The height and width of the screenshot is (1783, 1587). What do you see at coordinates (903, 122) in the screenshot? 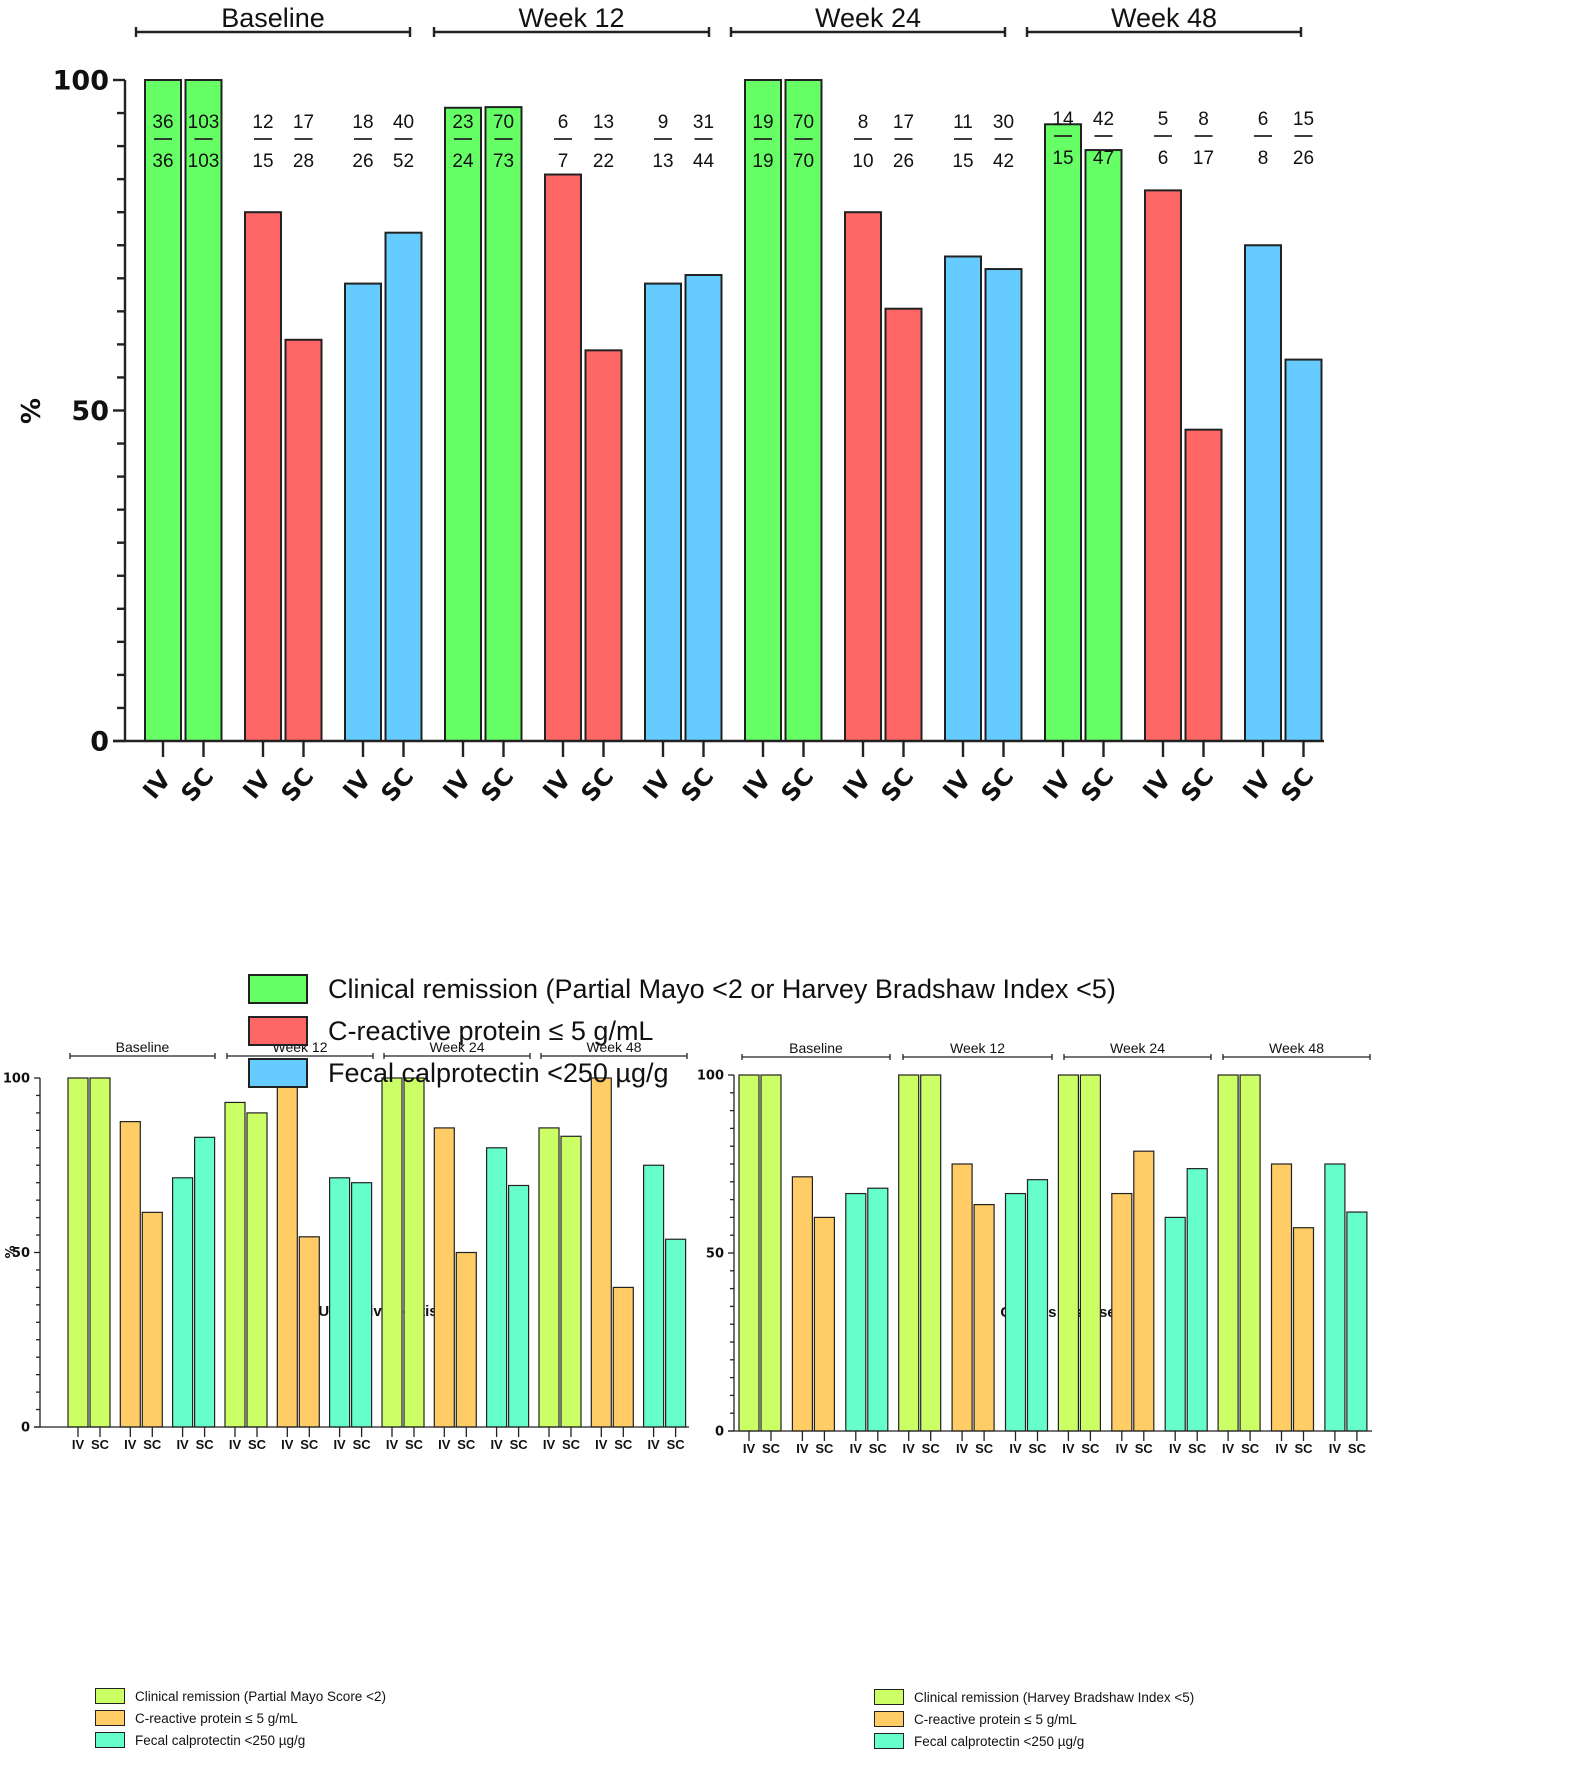
I see `fraction-numerator: 17` at bounding box center [903, 122].